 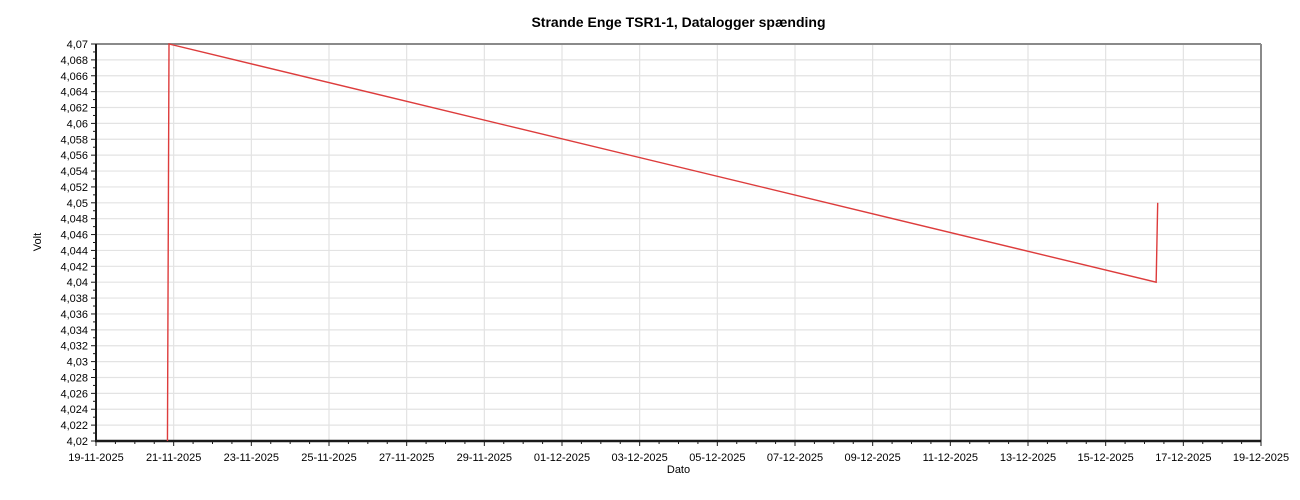 I want to click on svg-text: 4,042, so click(x=74, y=267).